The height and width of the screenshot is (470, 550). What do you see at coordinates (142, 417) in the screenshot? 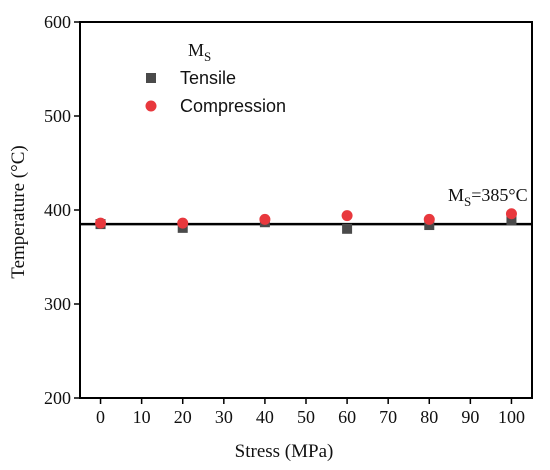
I see `x-tick-label: 10` at bounding box center [142, 417].